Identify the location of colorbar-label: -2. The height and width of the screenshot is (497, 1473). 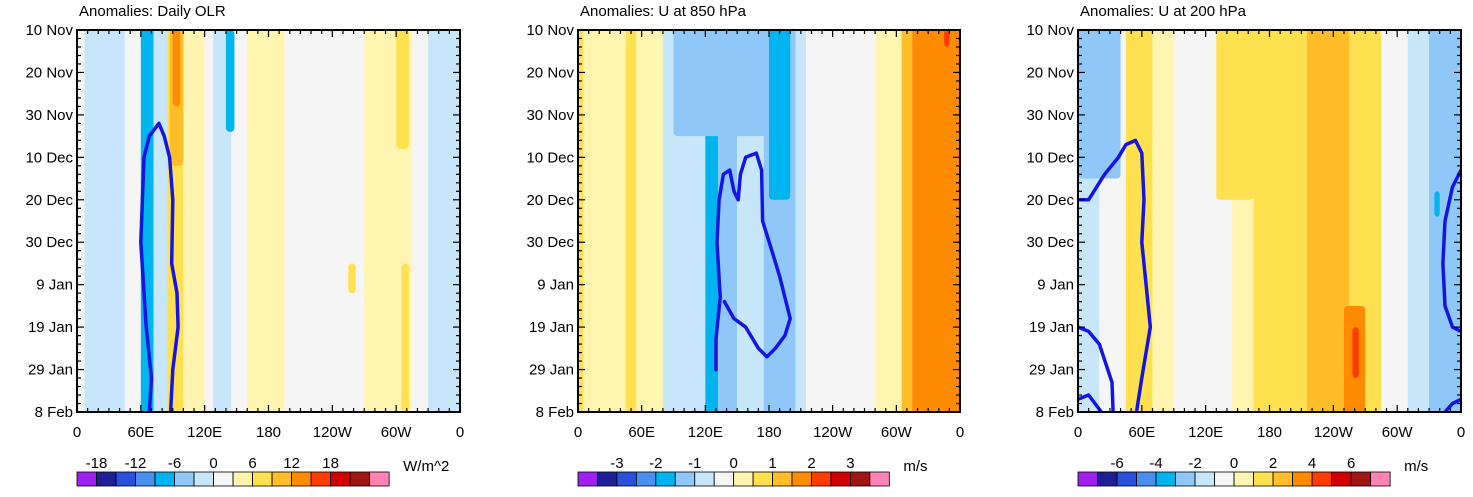
(1194, 463).